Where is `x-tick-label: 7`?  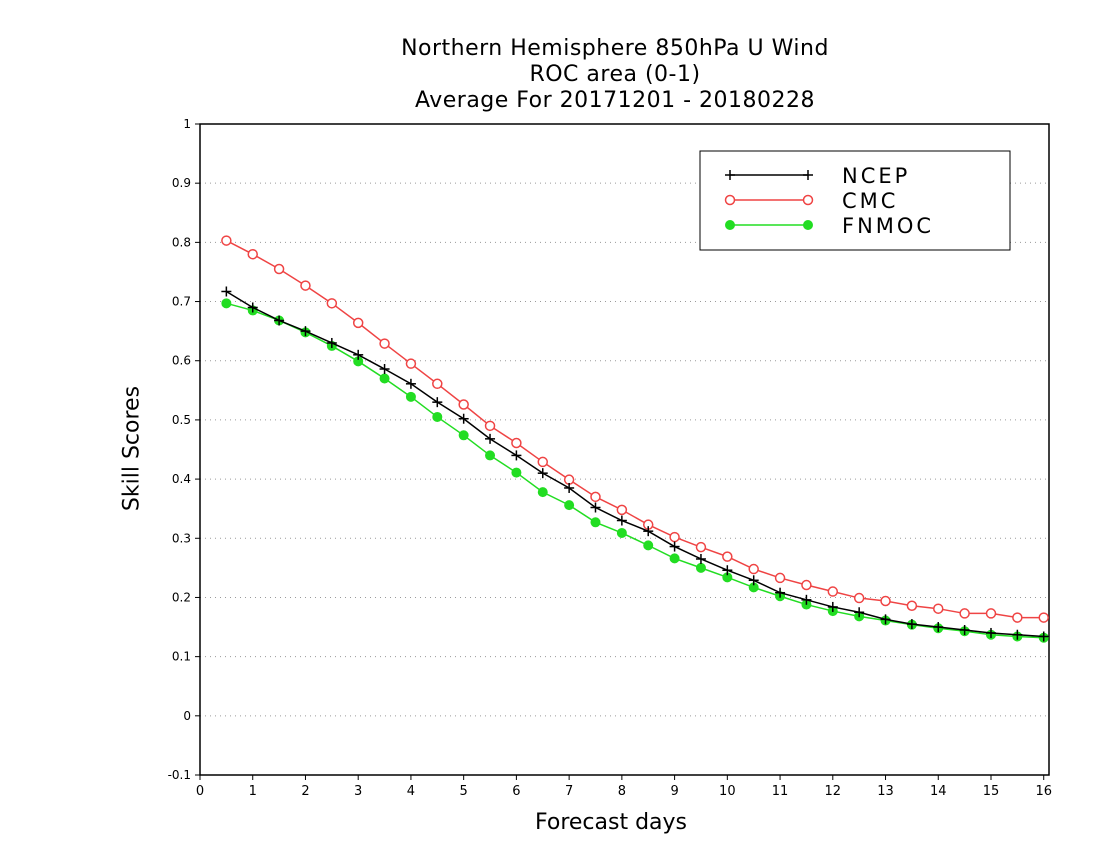
x-tick-label: 7 is located at coordinates (569, 791).